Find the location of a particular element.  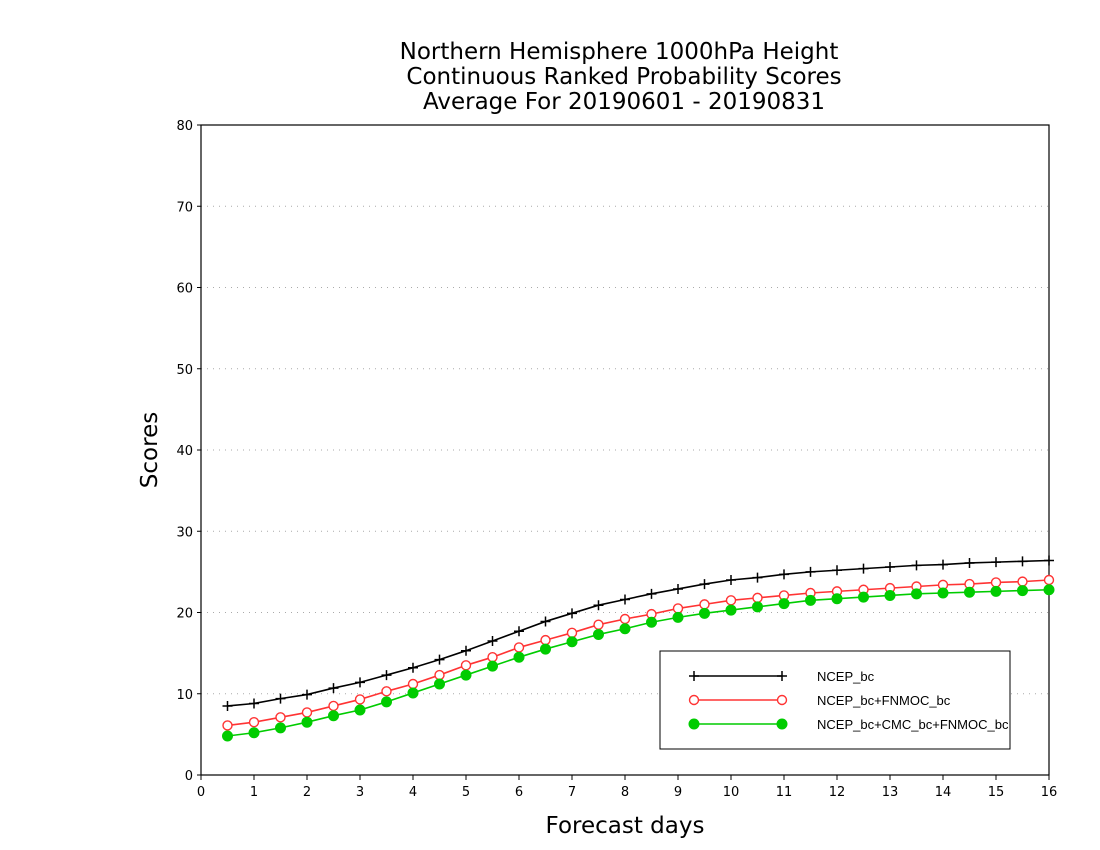

y-tick-label: 30 is located at coordinates (184, 532).